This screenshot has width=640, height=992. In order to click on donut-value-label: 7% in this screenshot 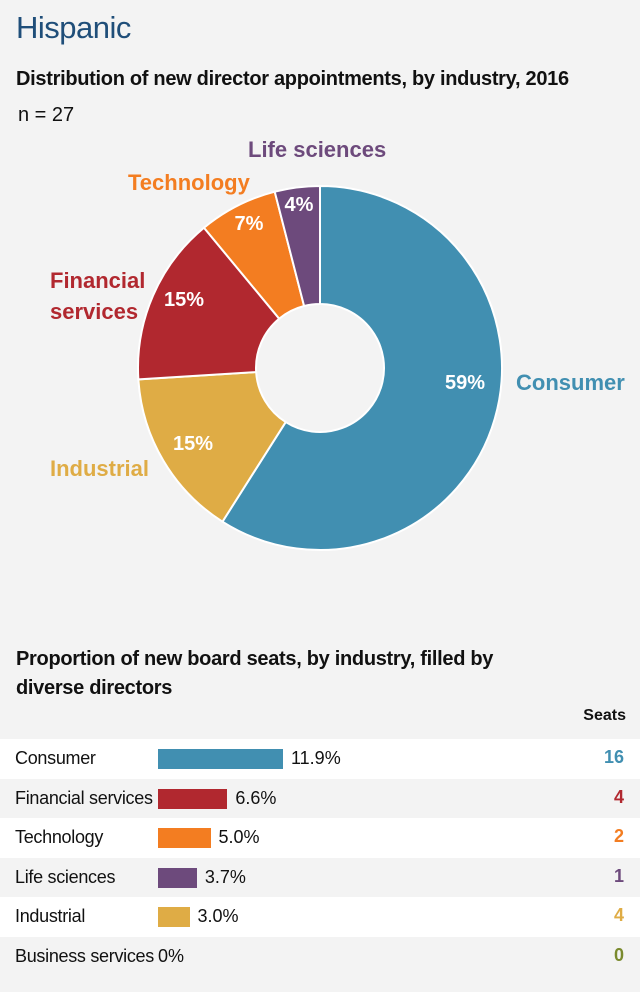, I will do `click(249, 224)`.